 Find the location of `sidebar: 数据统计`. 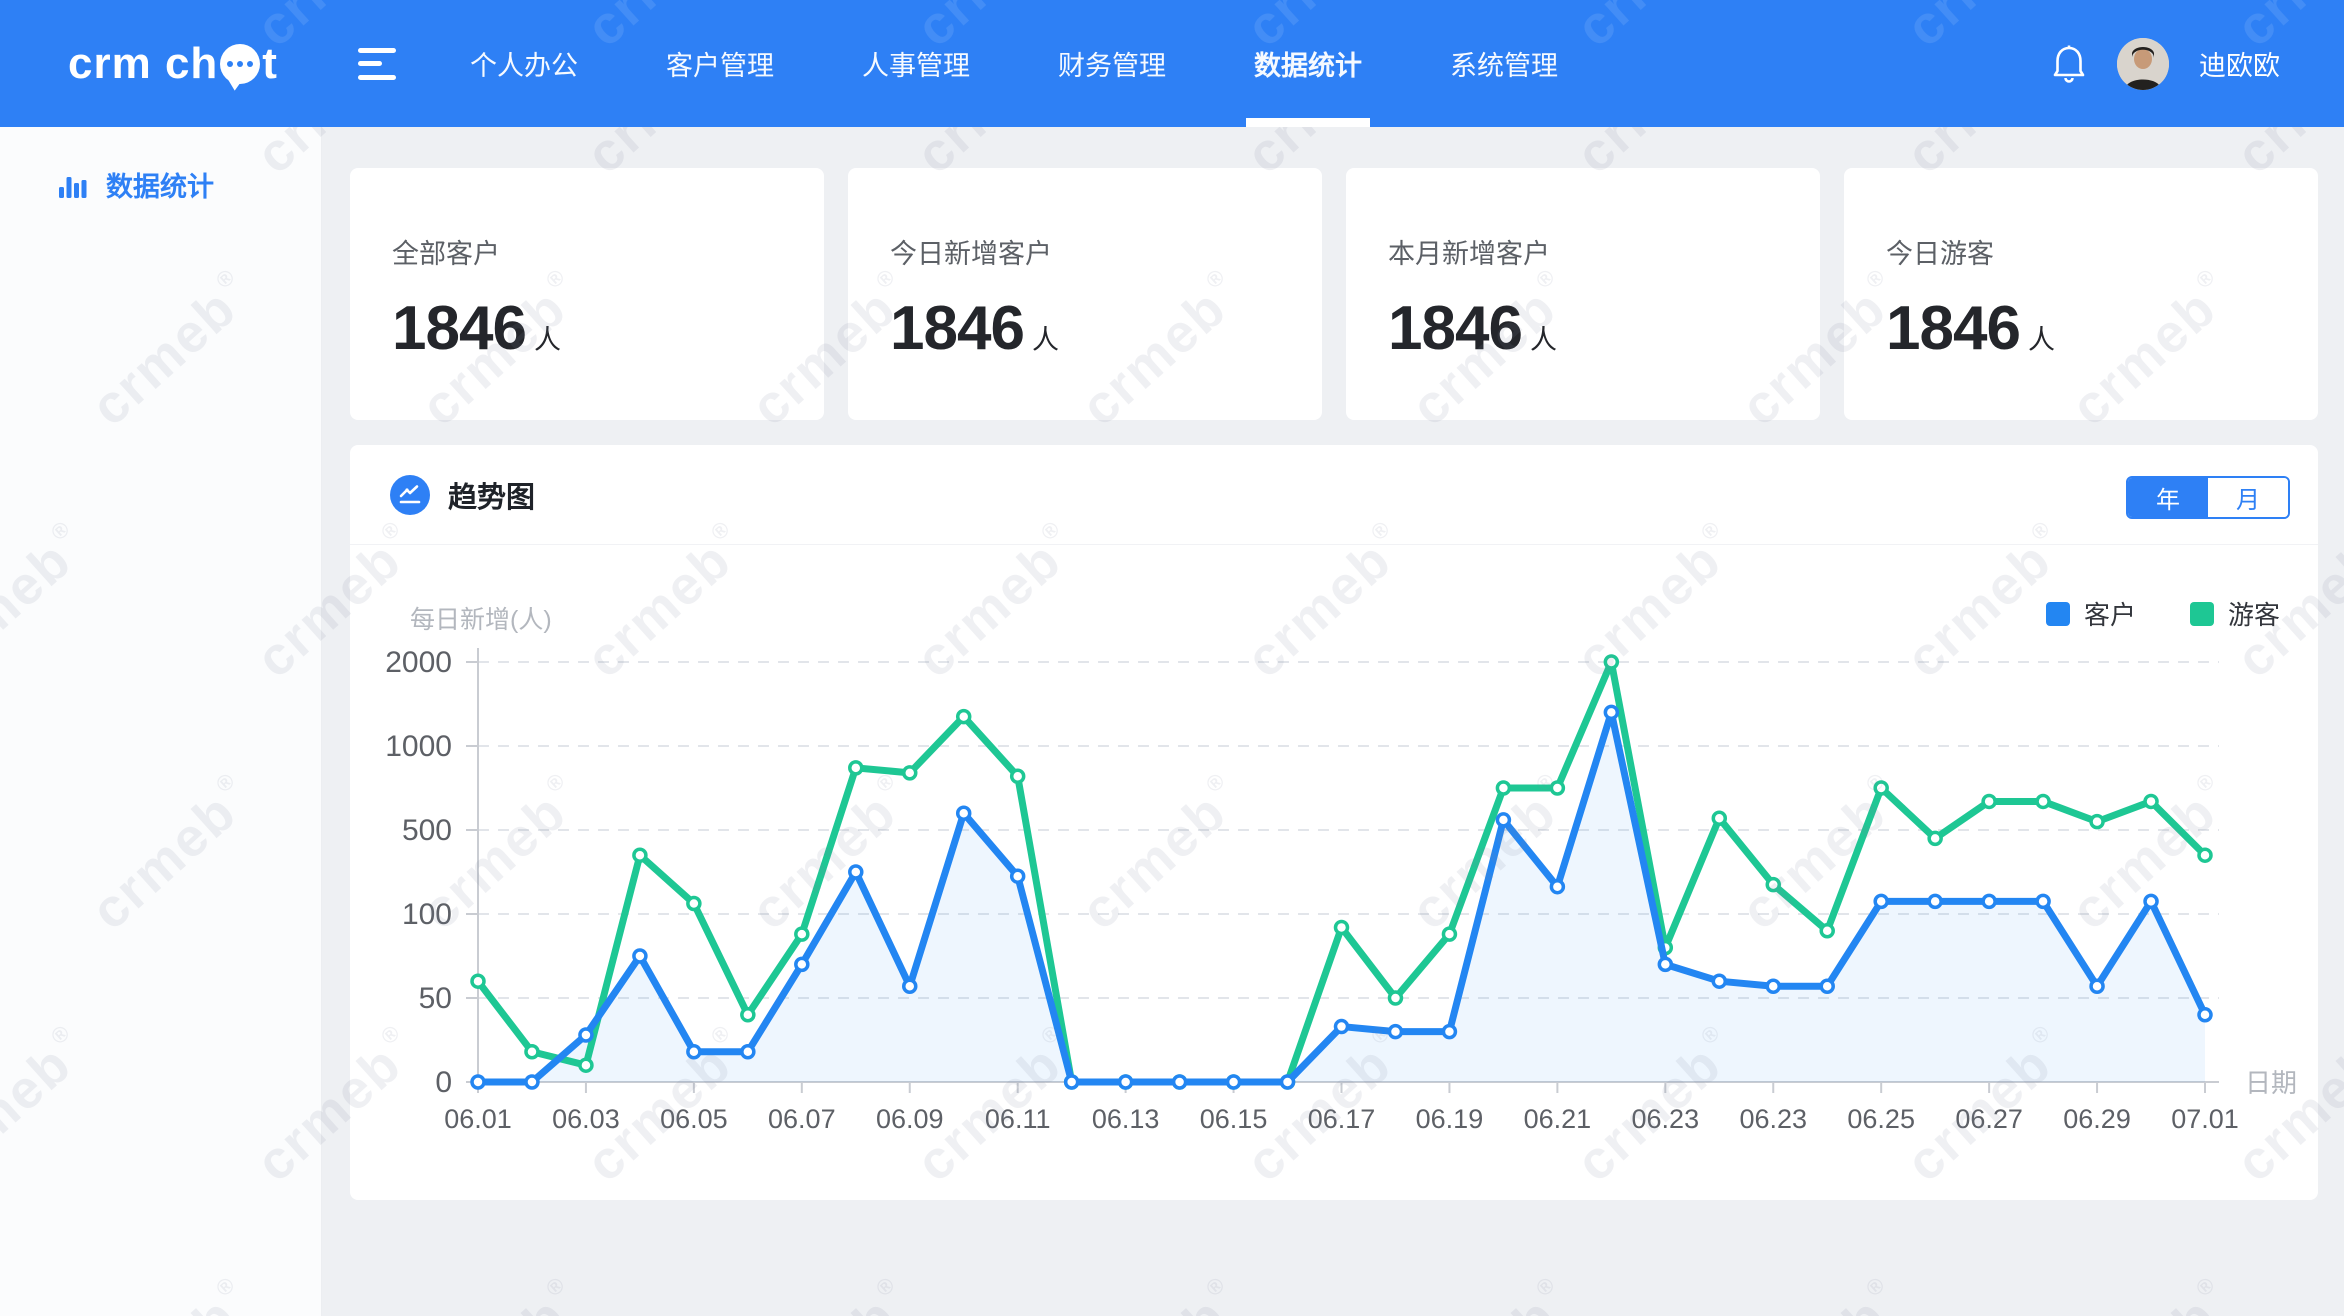

sidebar: 数据统计 is located at coordinates (161, 721).